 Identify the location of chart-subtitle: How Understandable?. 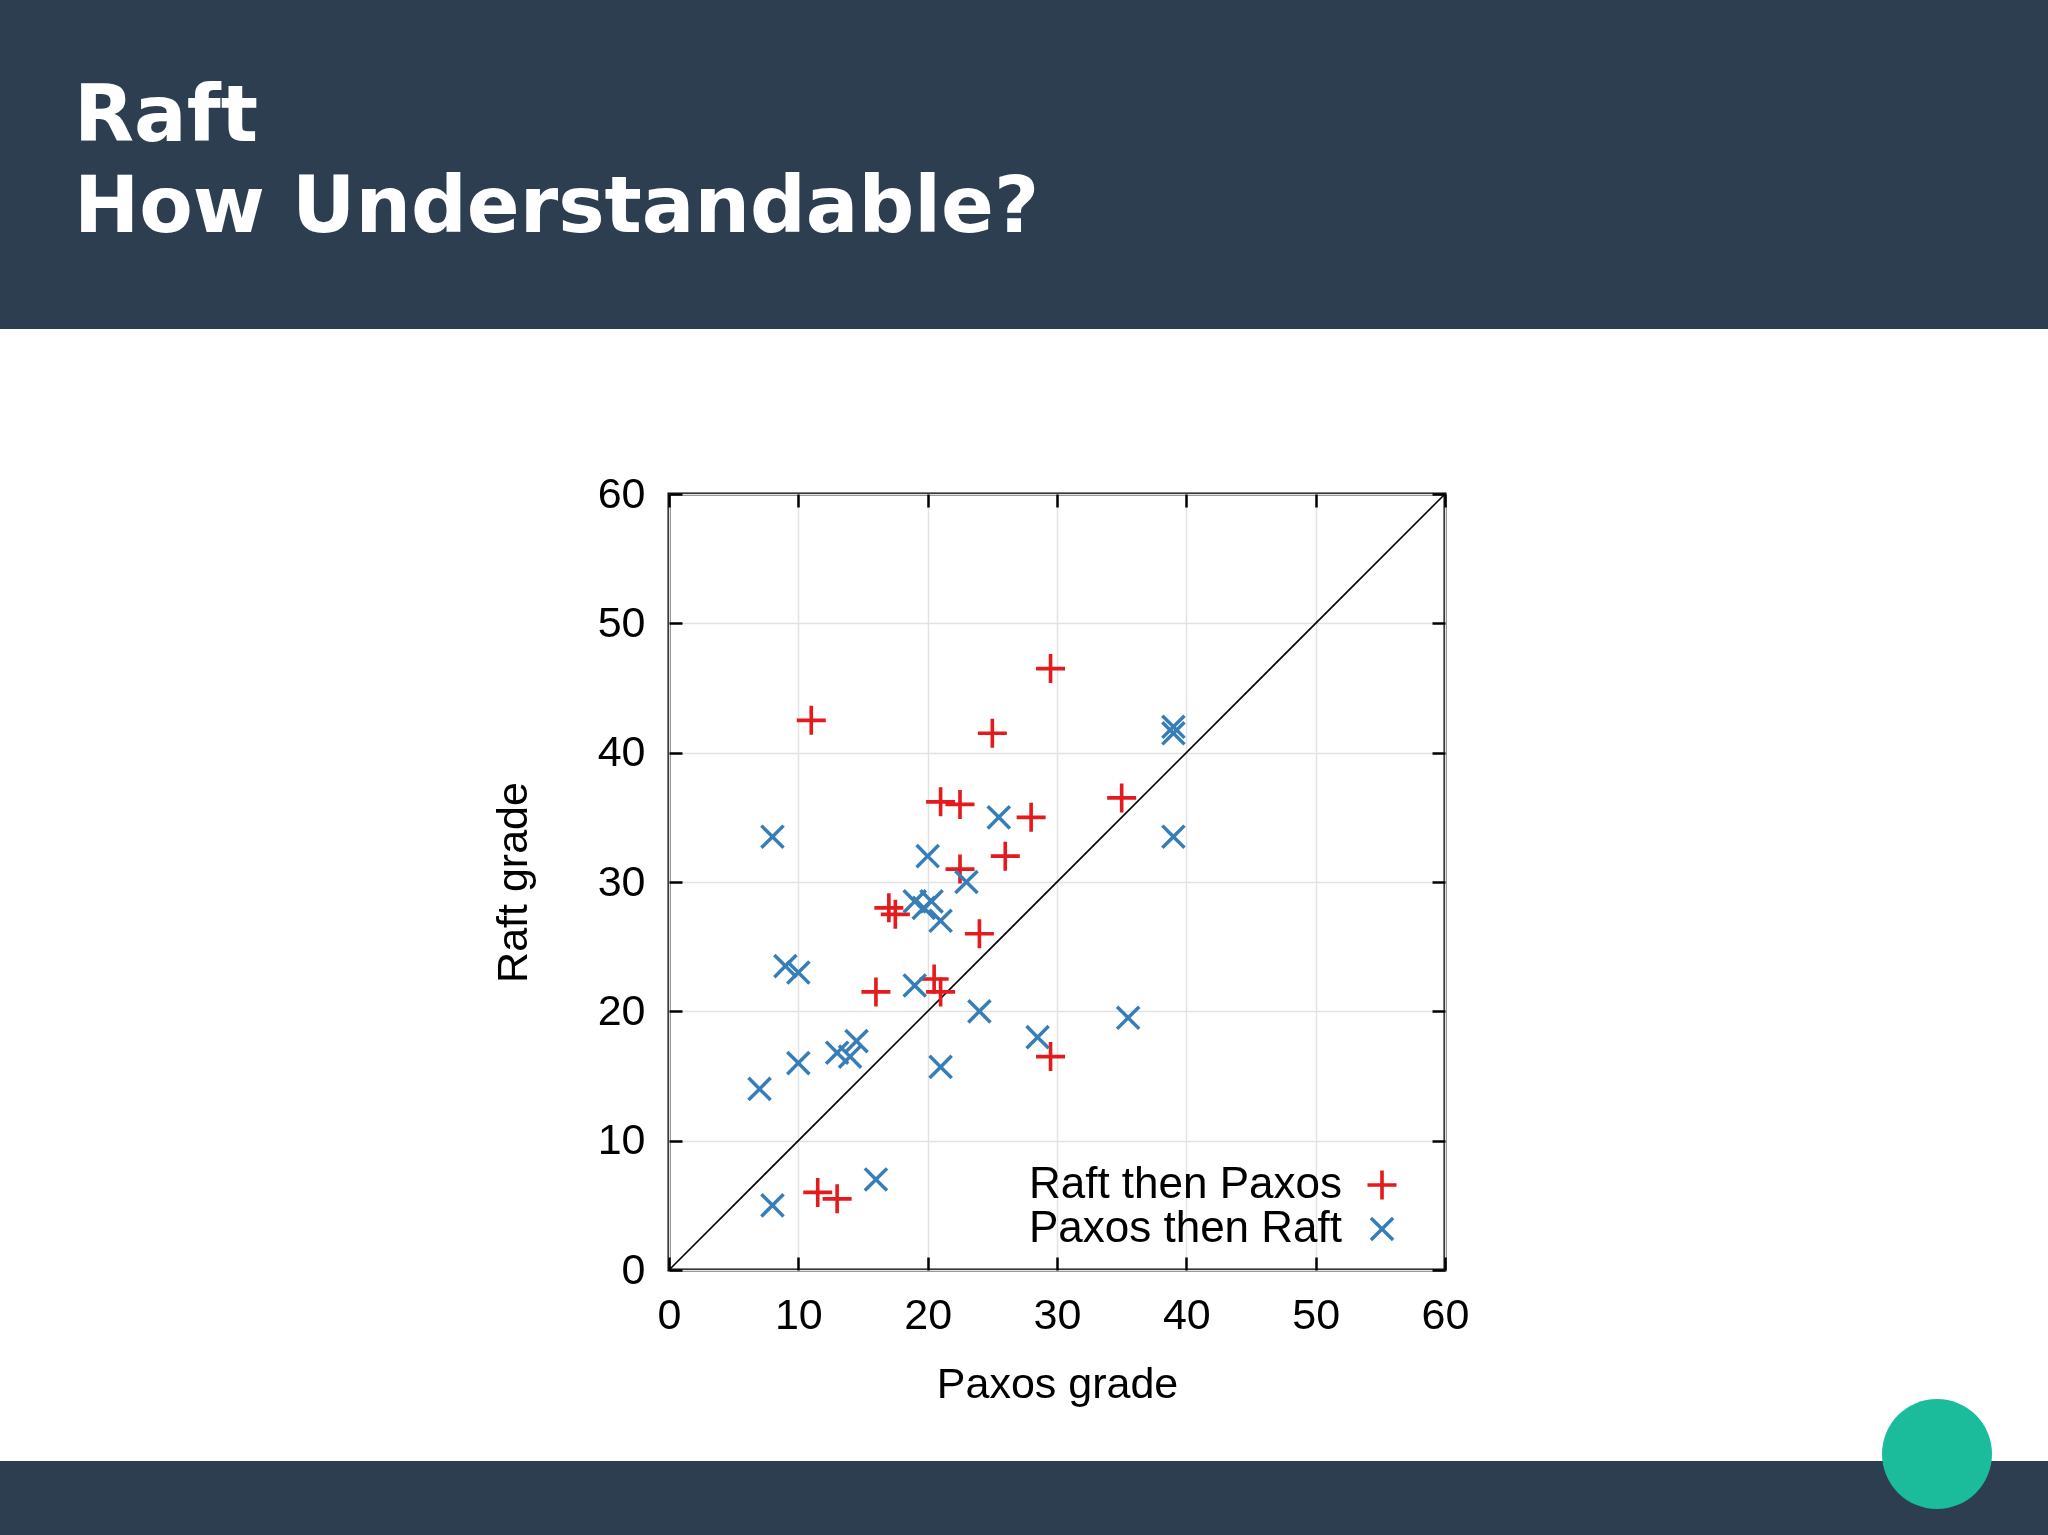
(557, 205).